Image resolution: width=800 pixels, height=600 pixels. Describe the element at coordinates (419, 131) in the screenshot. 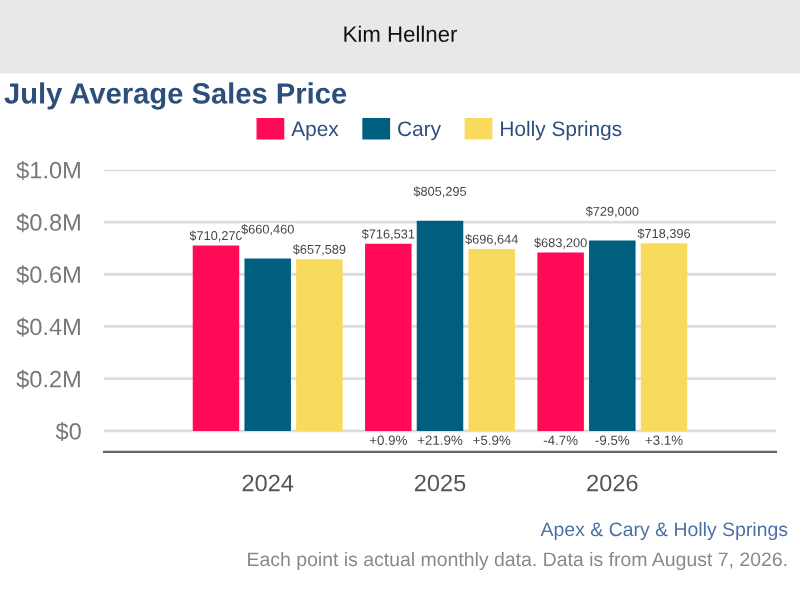

I see `legend-label: Cary` at that location.